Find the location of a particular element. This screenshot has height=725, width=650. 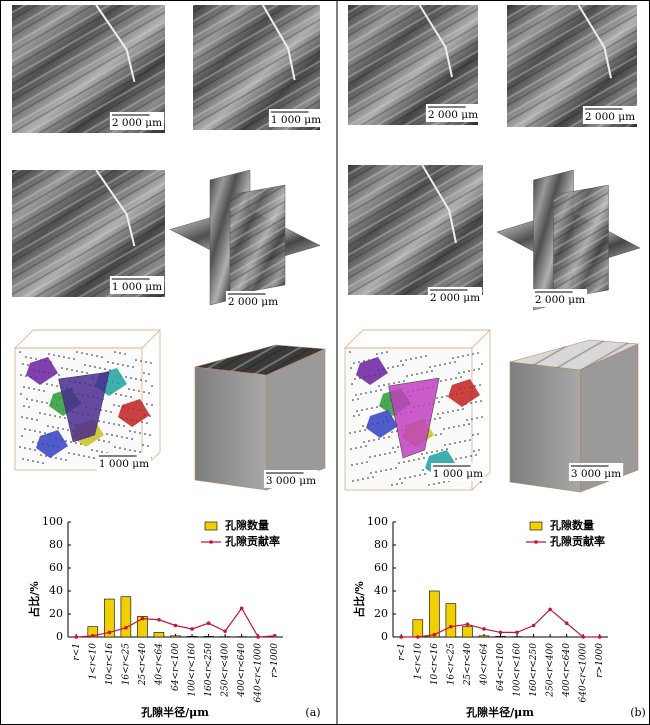

x-tick-label: r<1 is located at coordinates (77, 652).